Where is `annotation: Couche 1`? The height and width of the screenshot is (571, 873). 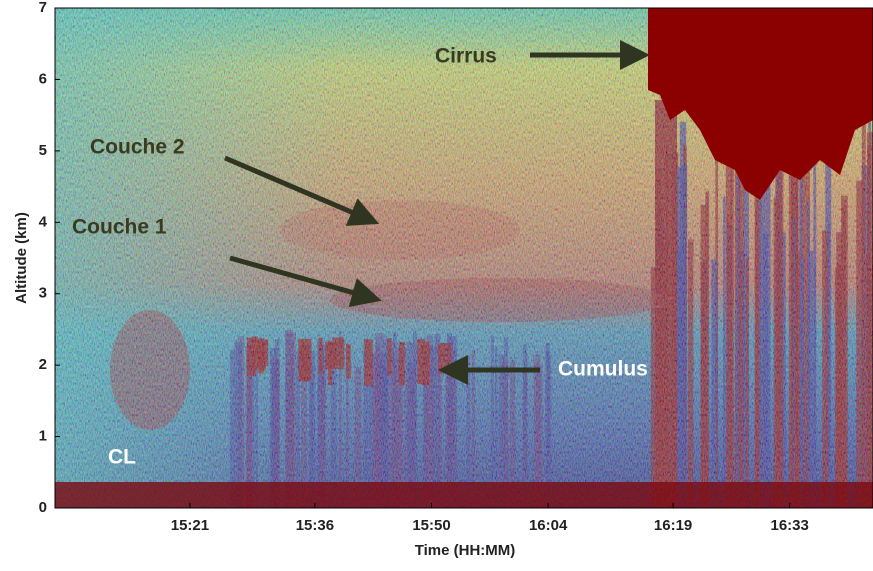 annotation: Couche 1 is located at coordinates (119, 227).